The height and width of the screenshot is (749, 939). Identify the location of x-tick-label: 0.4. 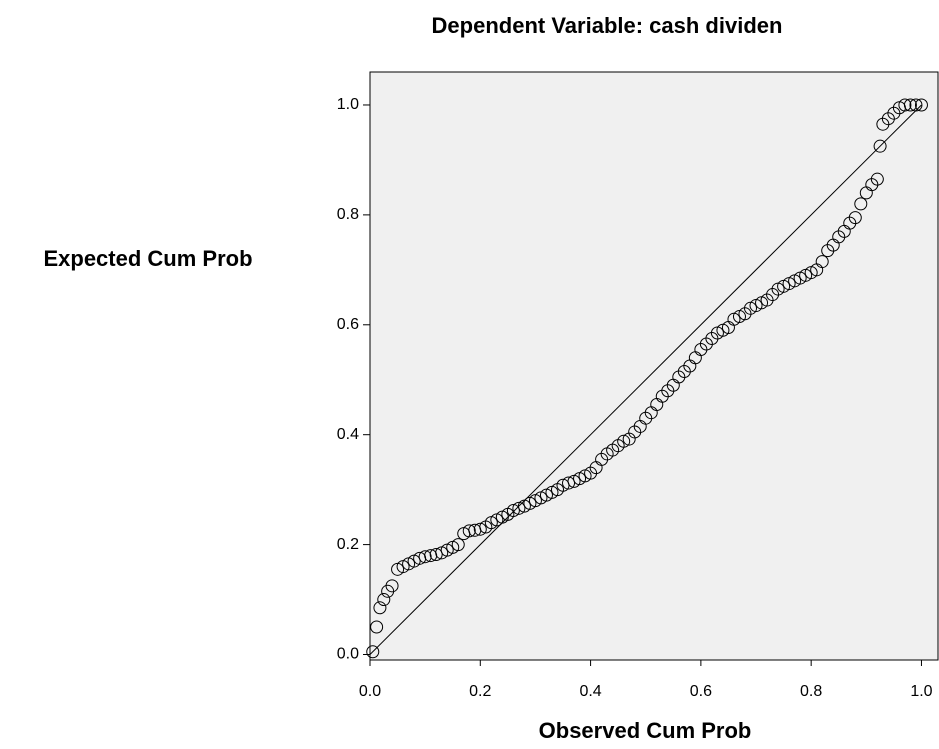
(590, 691).